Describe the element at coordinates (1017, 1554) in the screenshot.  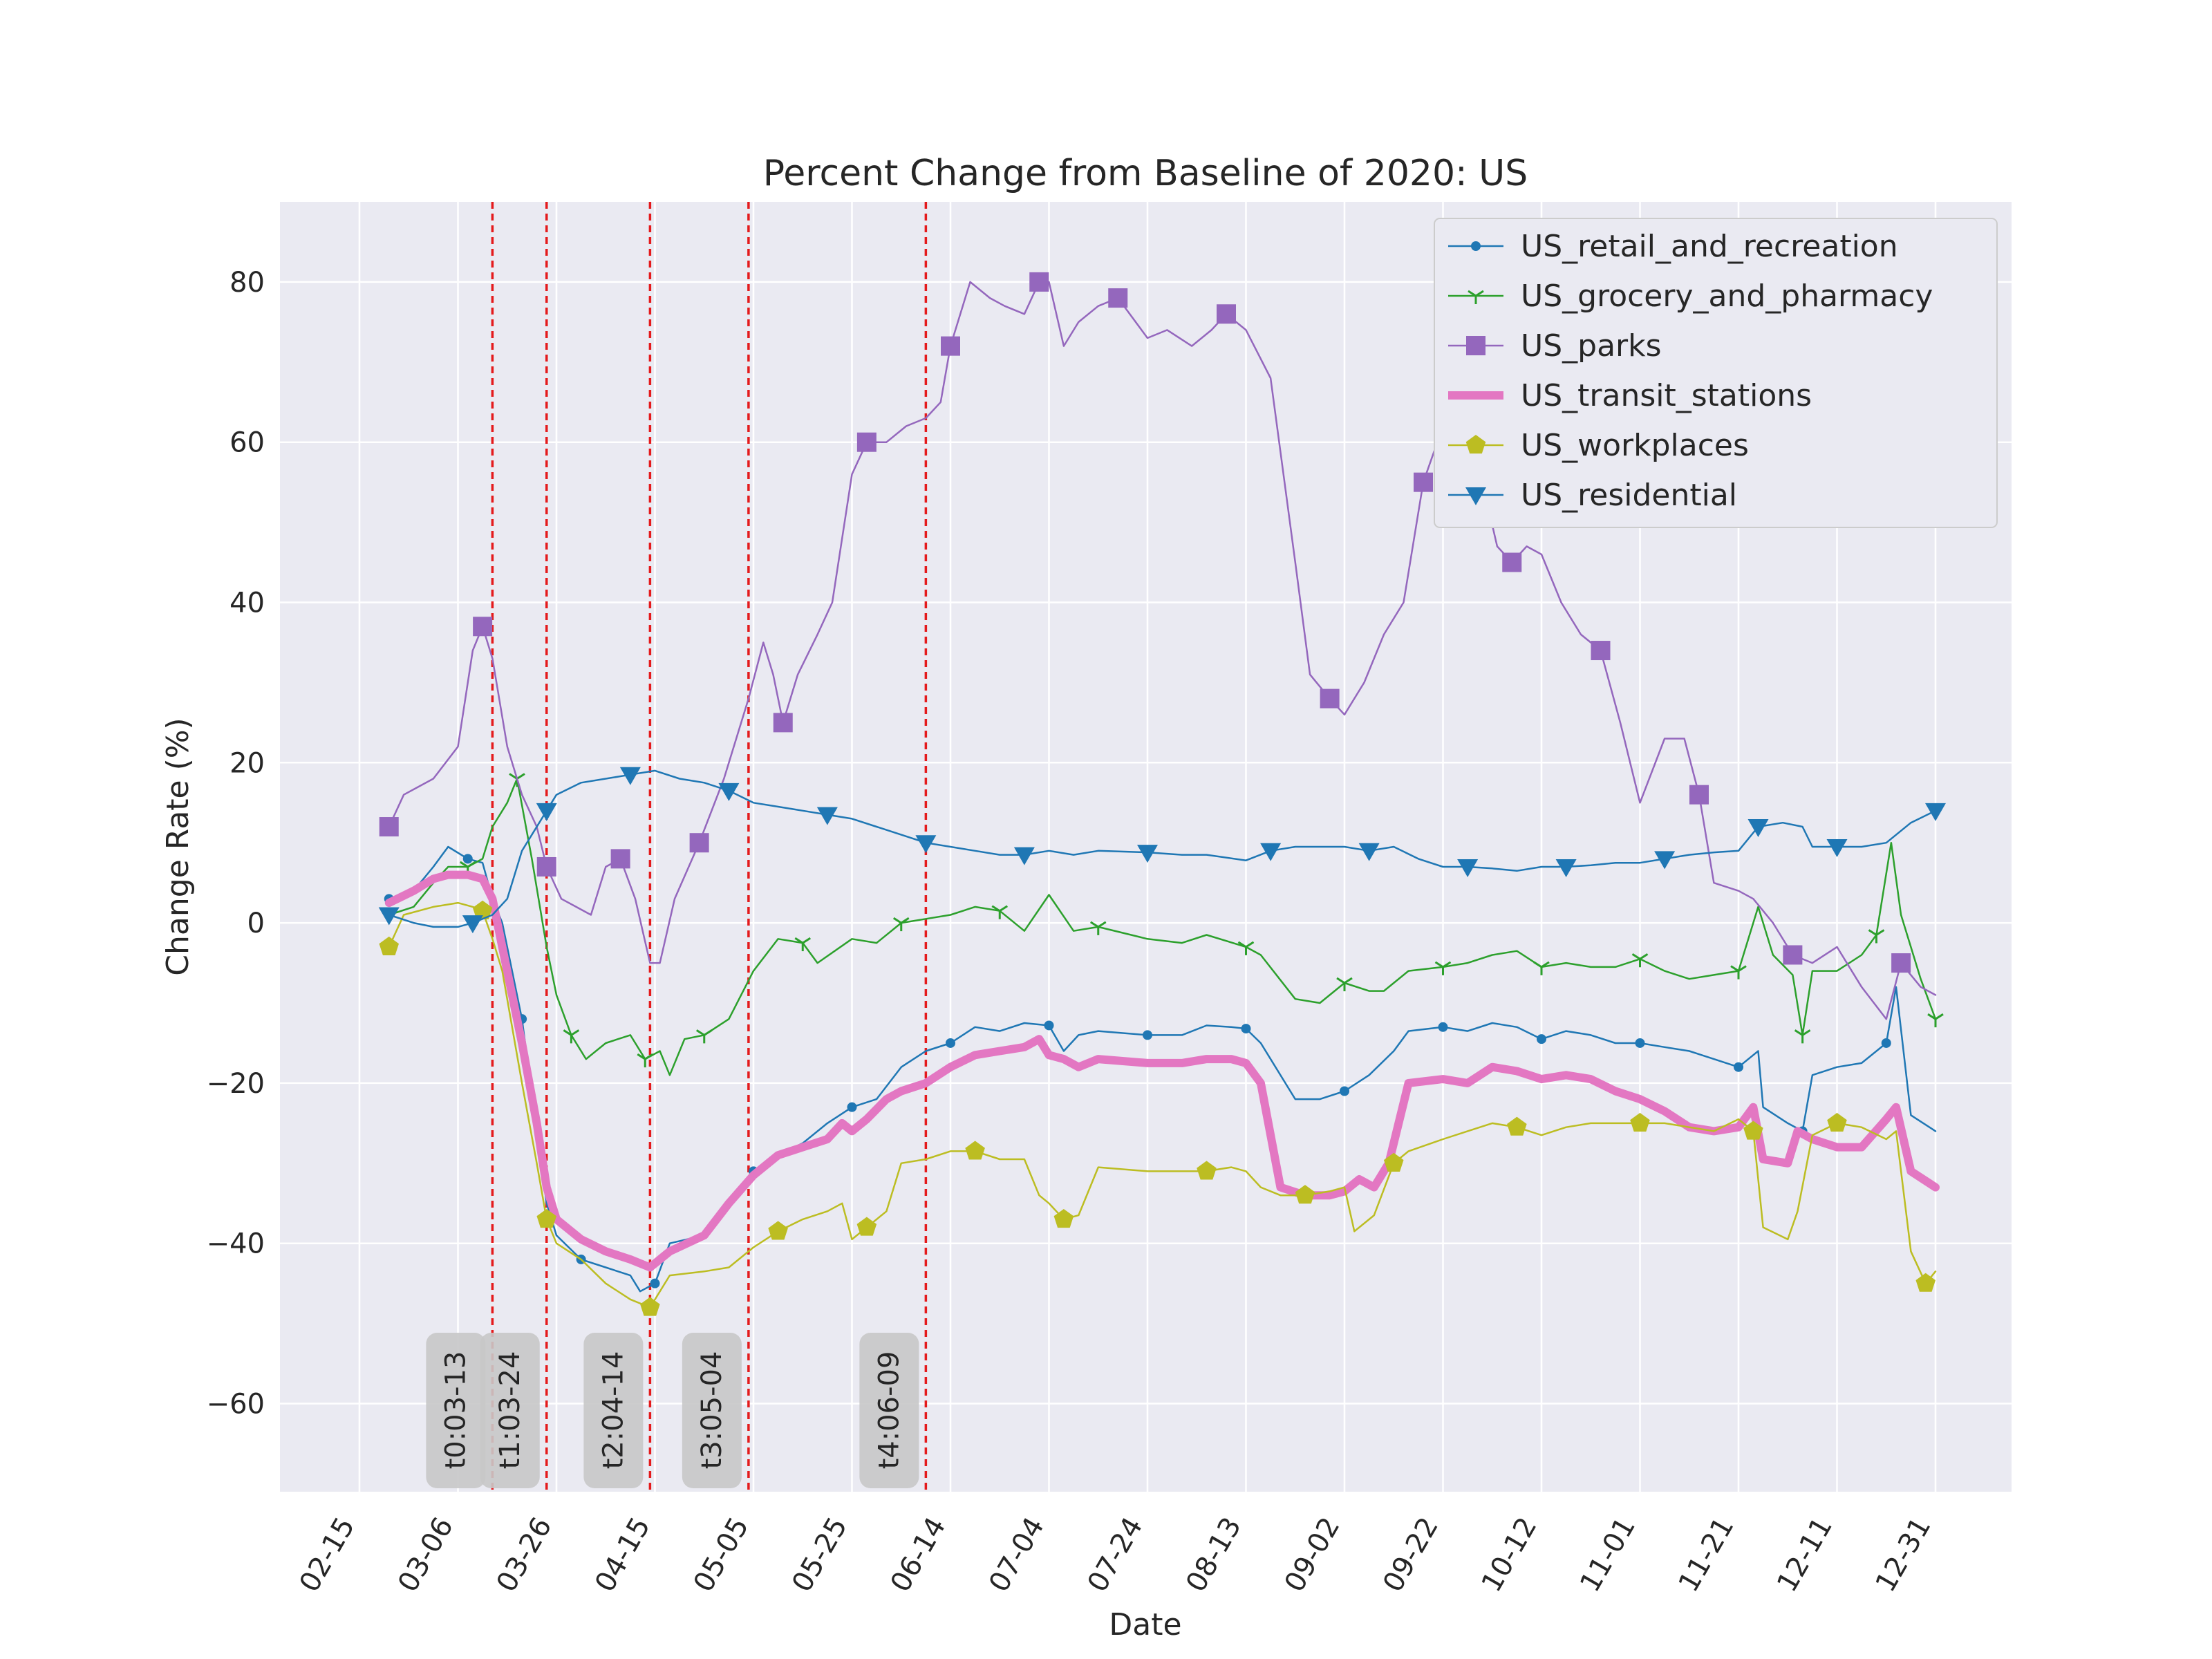
I see `x-tick-label: 07-04` at that location.